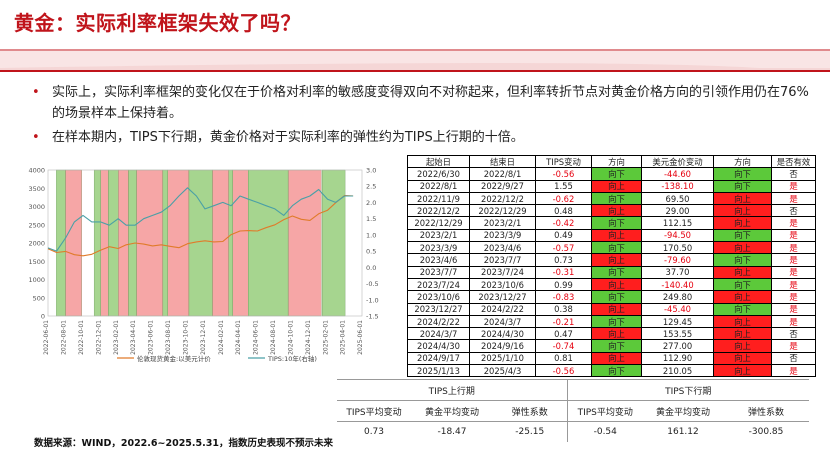  I want to click on tips-line, so click(200, 219).